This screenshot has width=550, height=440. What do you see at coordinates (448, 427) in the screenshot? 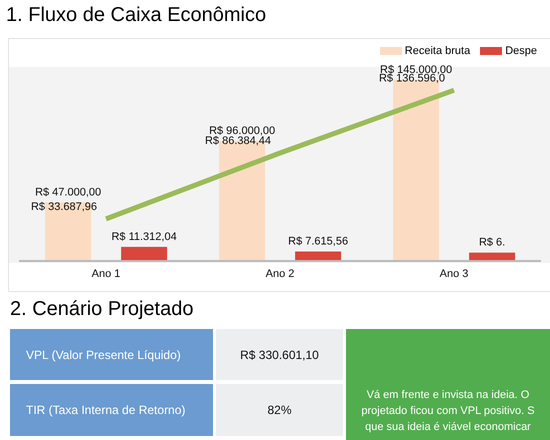
I see `text: que sua ideia é viável economicar` at bounding box center [448, 427].